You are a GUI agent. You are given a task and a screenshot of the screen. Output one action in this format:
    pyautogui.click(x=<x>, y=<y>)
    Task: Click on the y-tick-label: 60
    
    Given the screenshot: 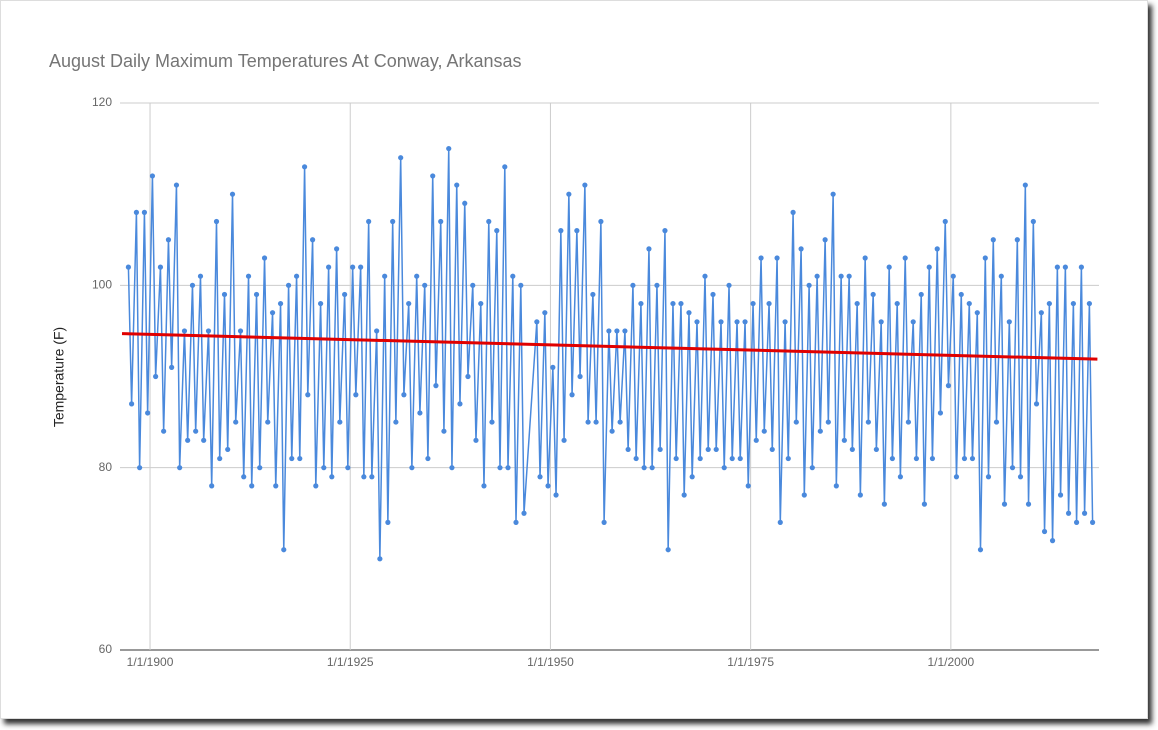 What is the action you would take?
    pyautogui.click(x=106, y=649)
    